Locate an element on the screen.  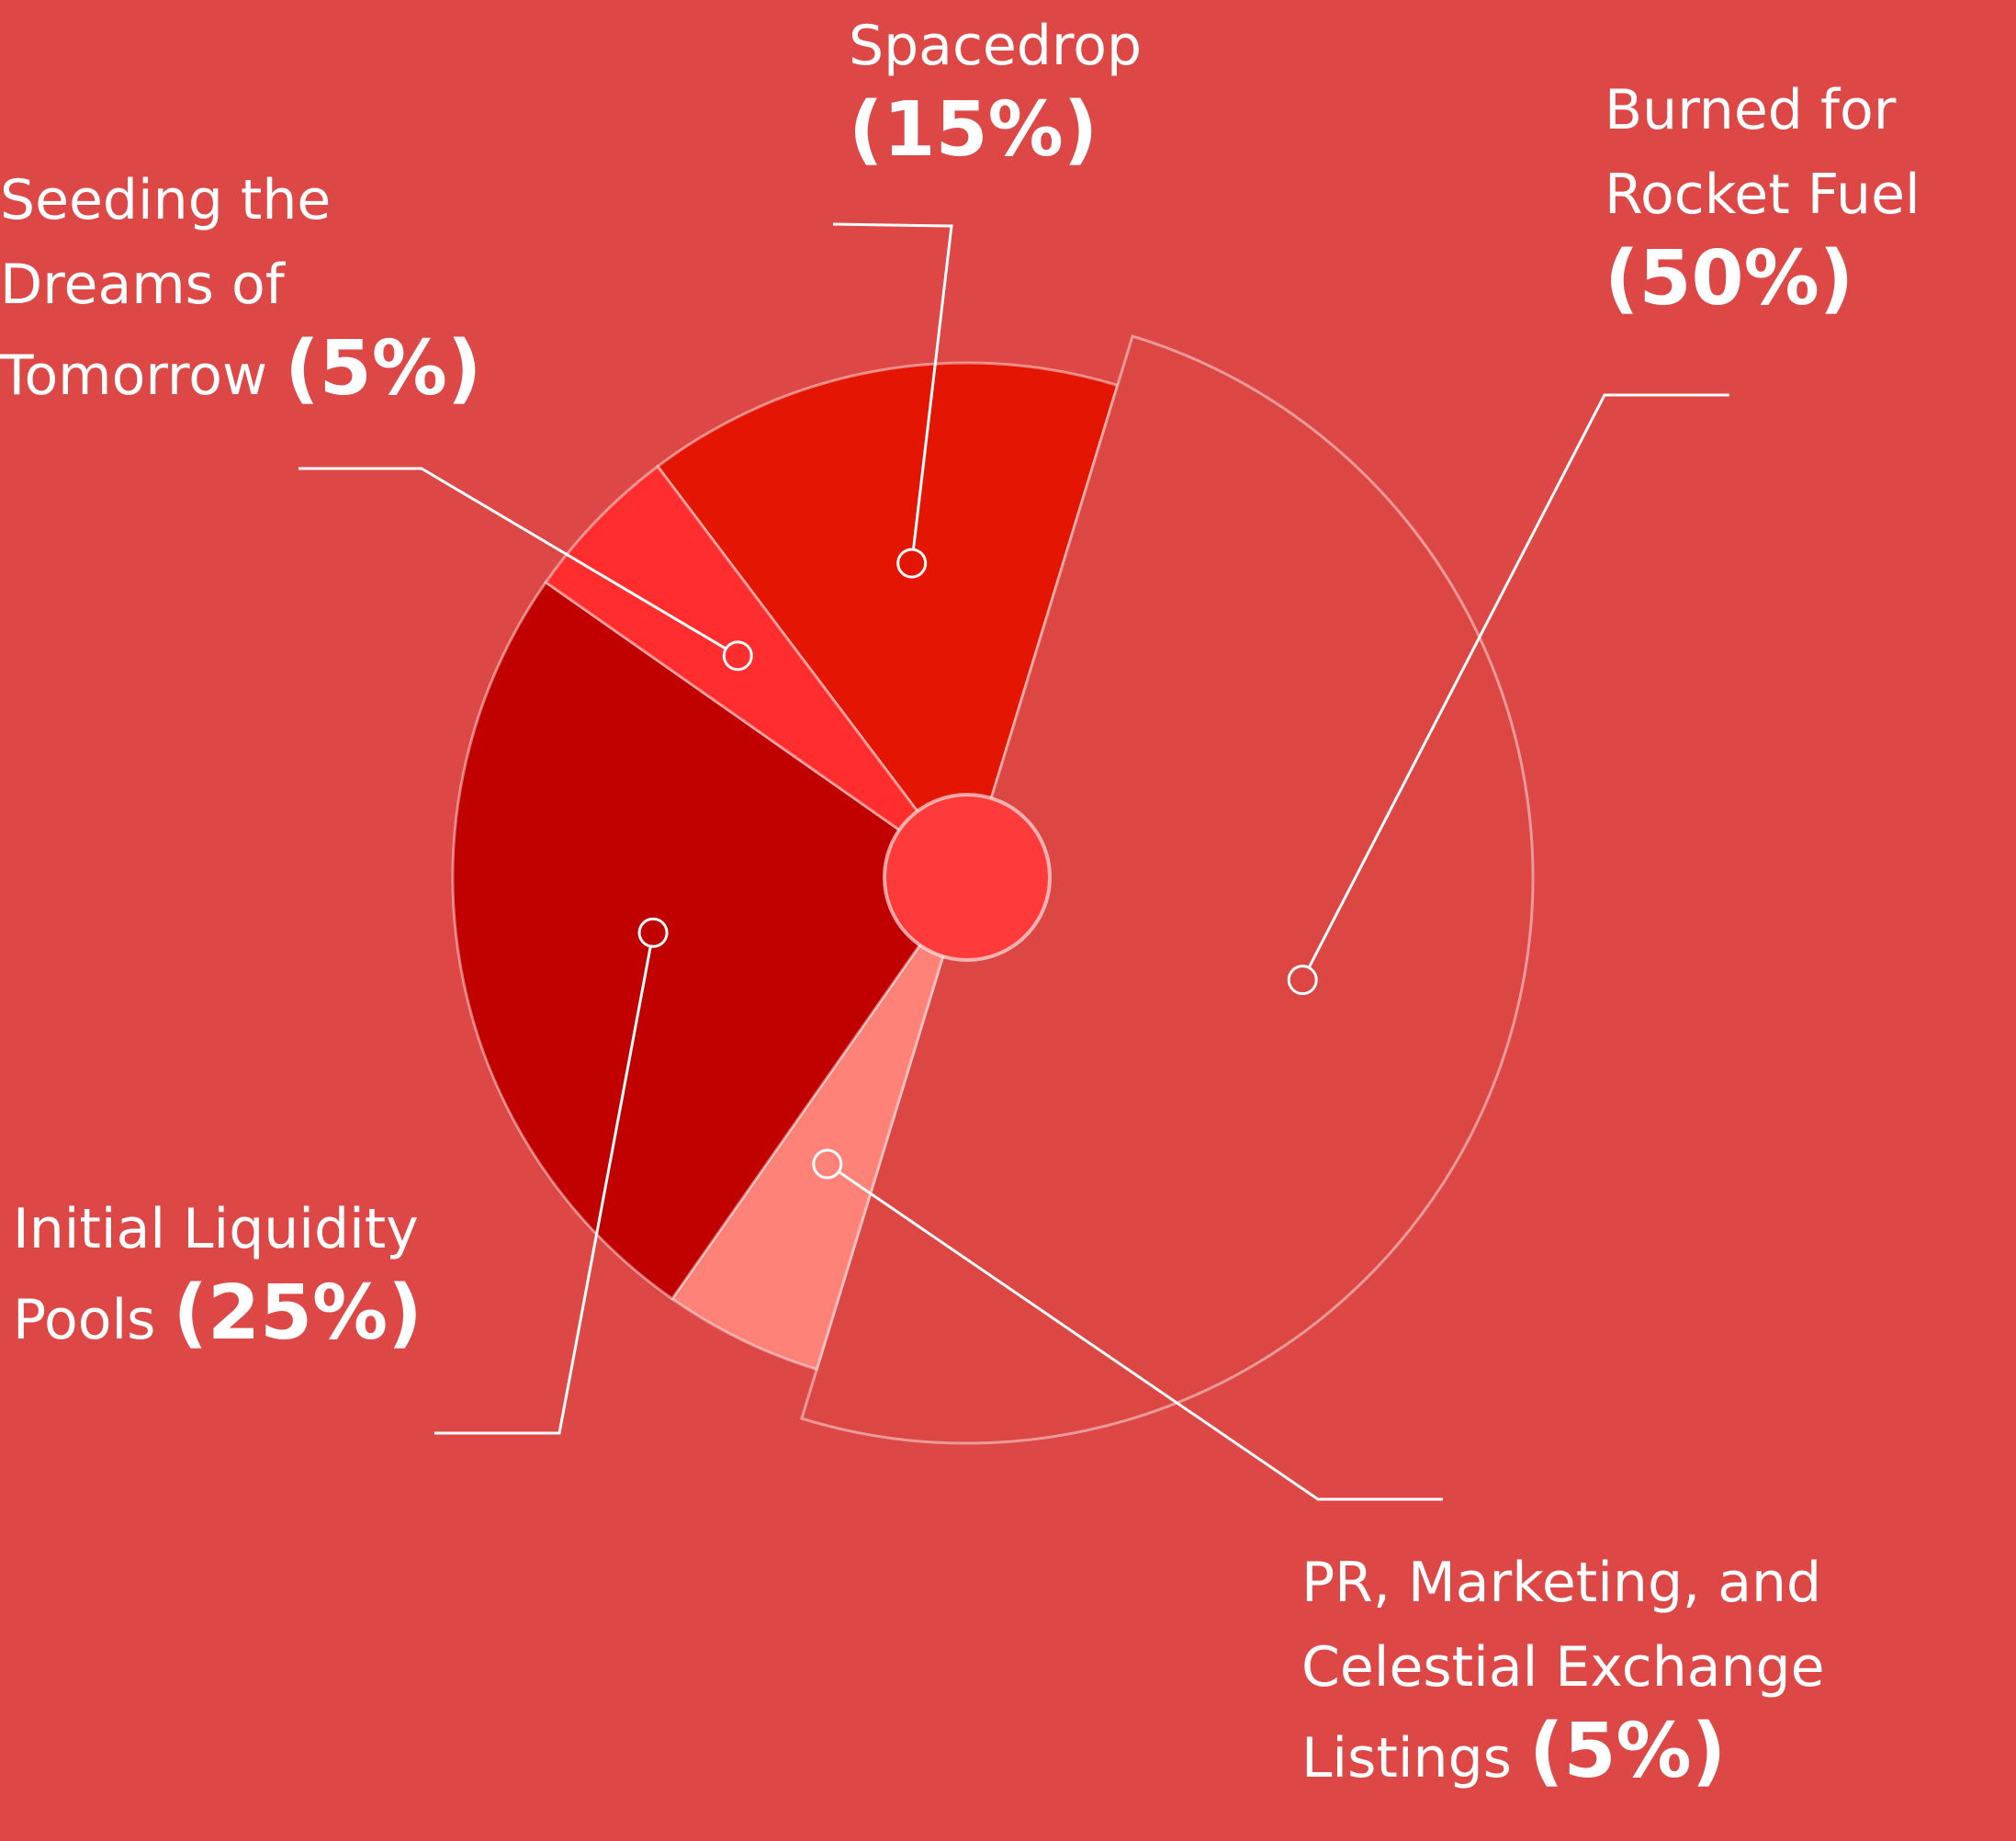
slice-label: Seeding the Dreams of Tomorrow (5%) is located at coordinates (257, 288).